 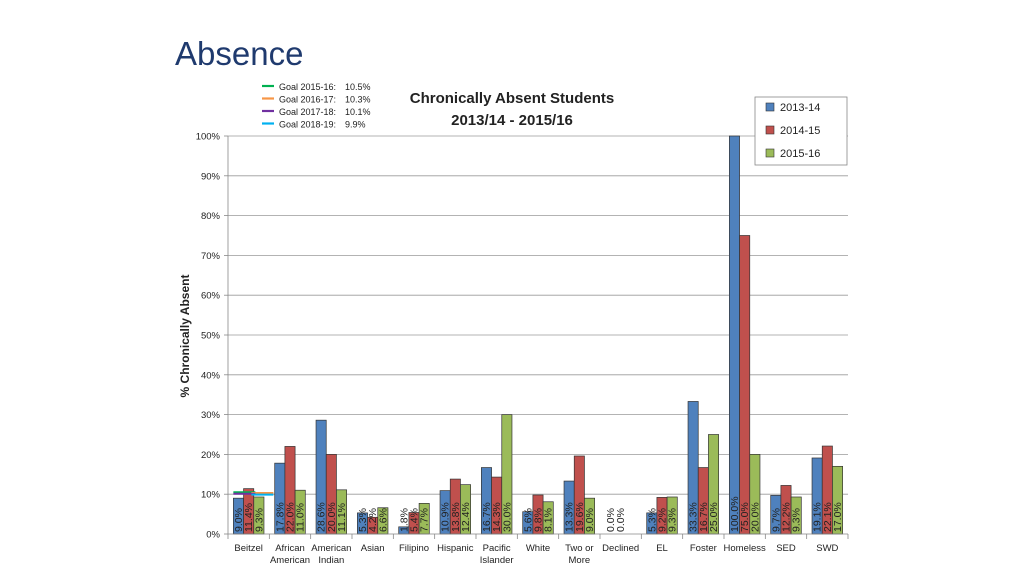 What do you see at coordinates (497, 517) in the screenshot?
I see `data-label: 14.3%` at bounding box center [497, 517].